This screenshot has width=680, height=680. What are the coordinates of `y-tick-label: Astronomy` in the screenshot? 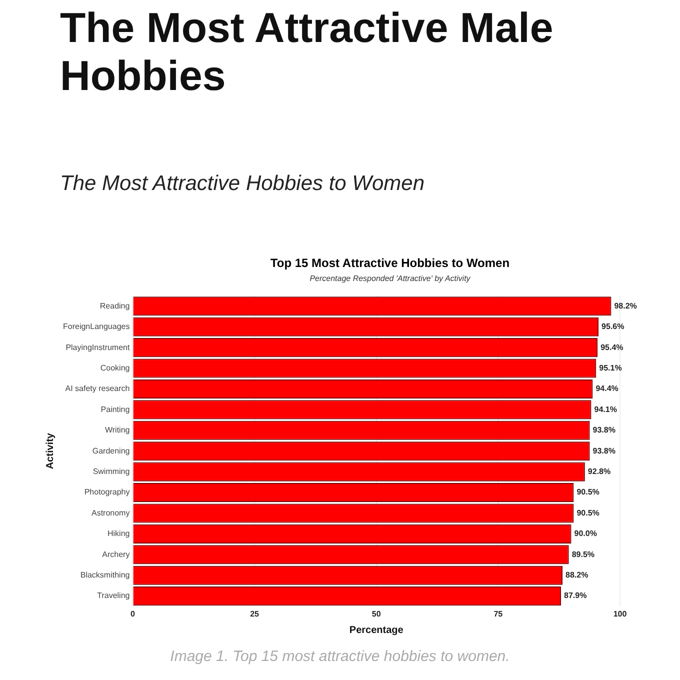 It's located at (110, 513).